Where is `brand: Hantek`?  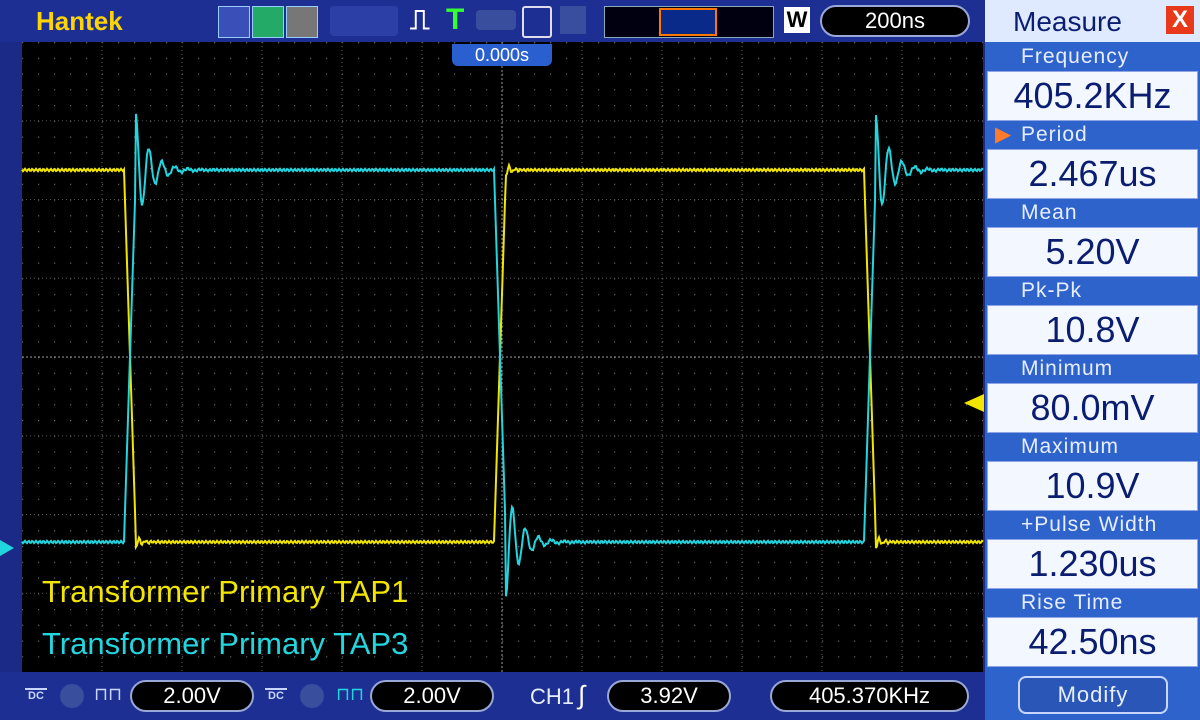
brand: Hantek is located at coordinates (79, 21).